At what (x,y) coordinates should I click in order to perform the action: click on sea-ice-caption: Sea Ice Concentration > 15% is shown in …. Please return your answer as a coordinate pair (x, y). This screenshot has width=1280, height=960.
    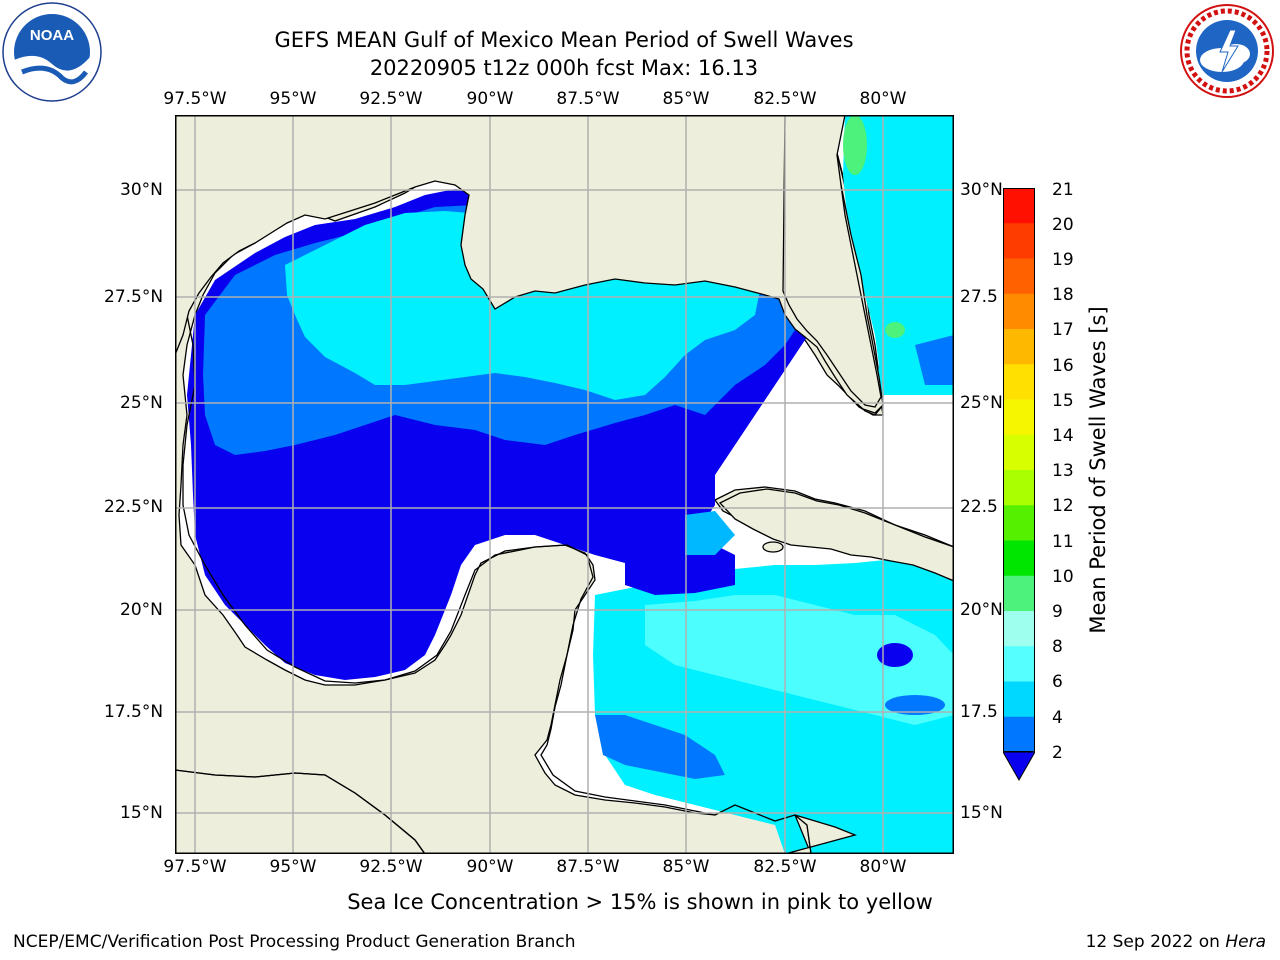
    Looking at the image, I should click on (640, 902).